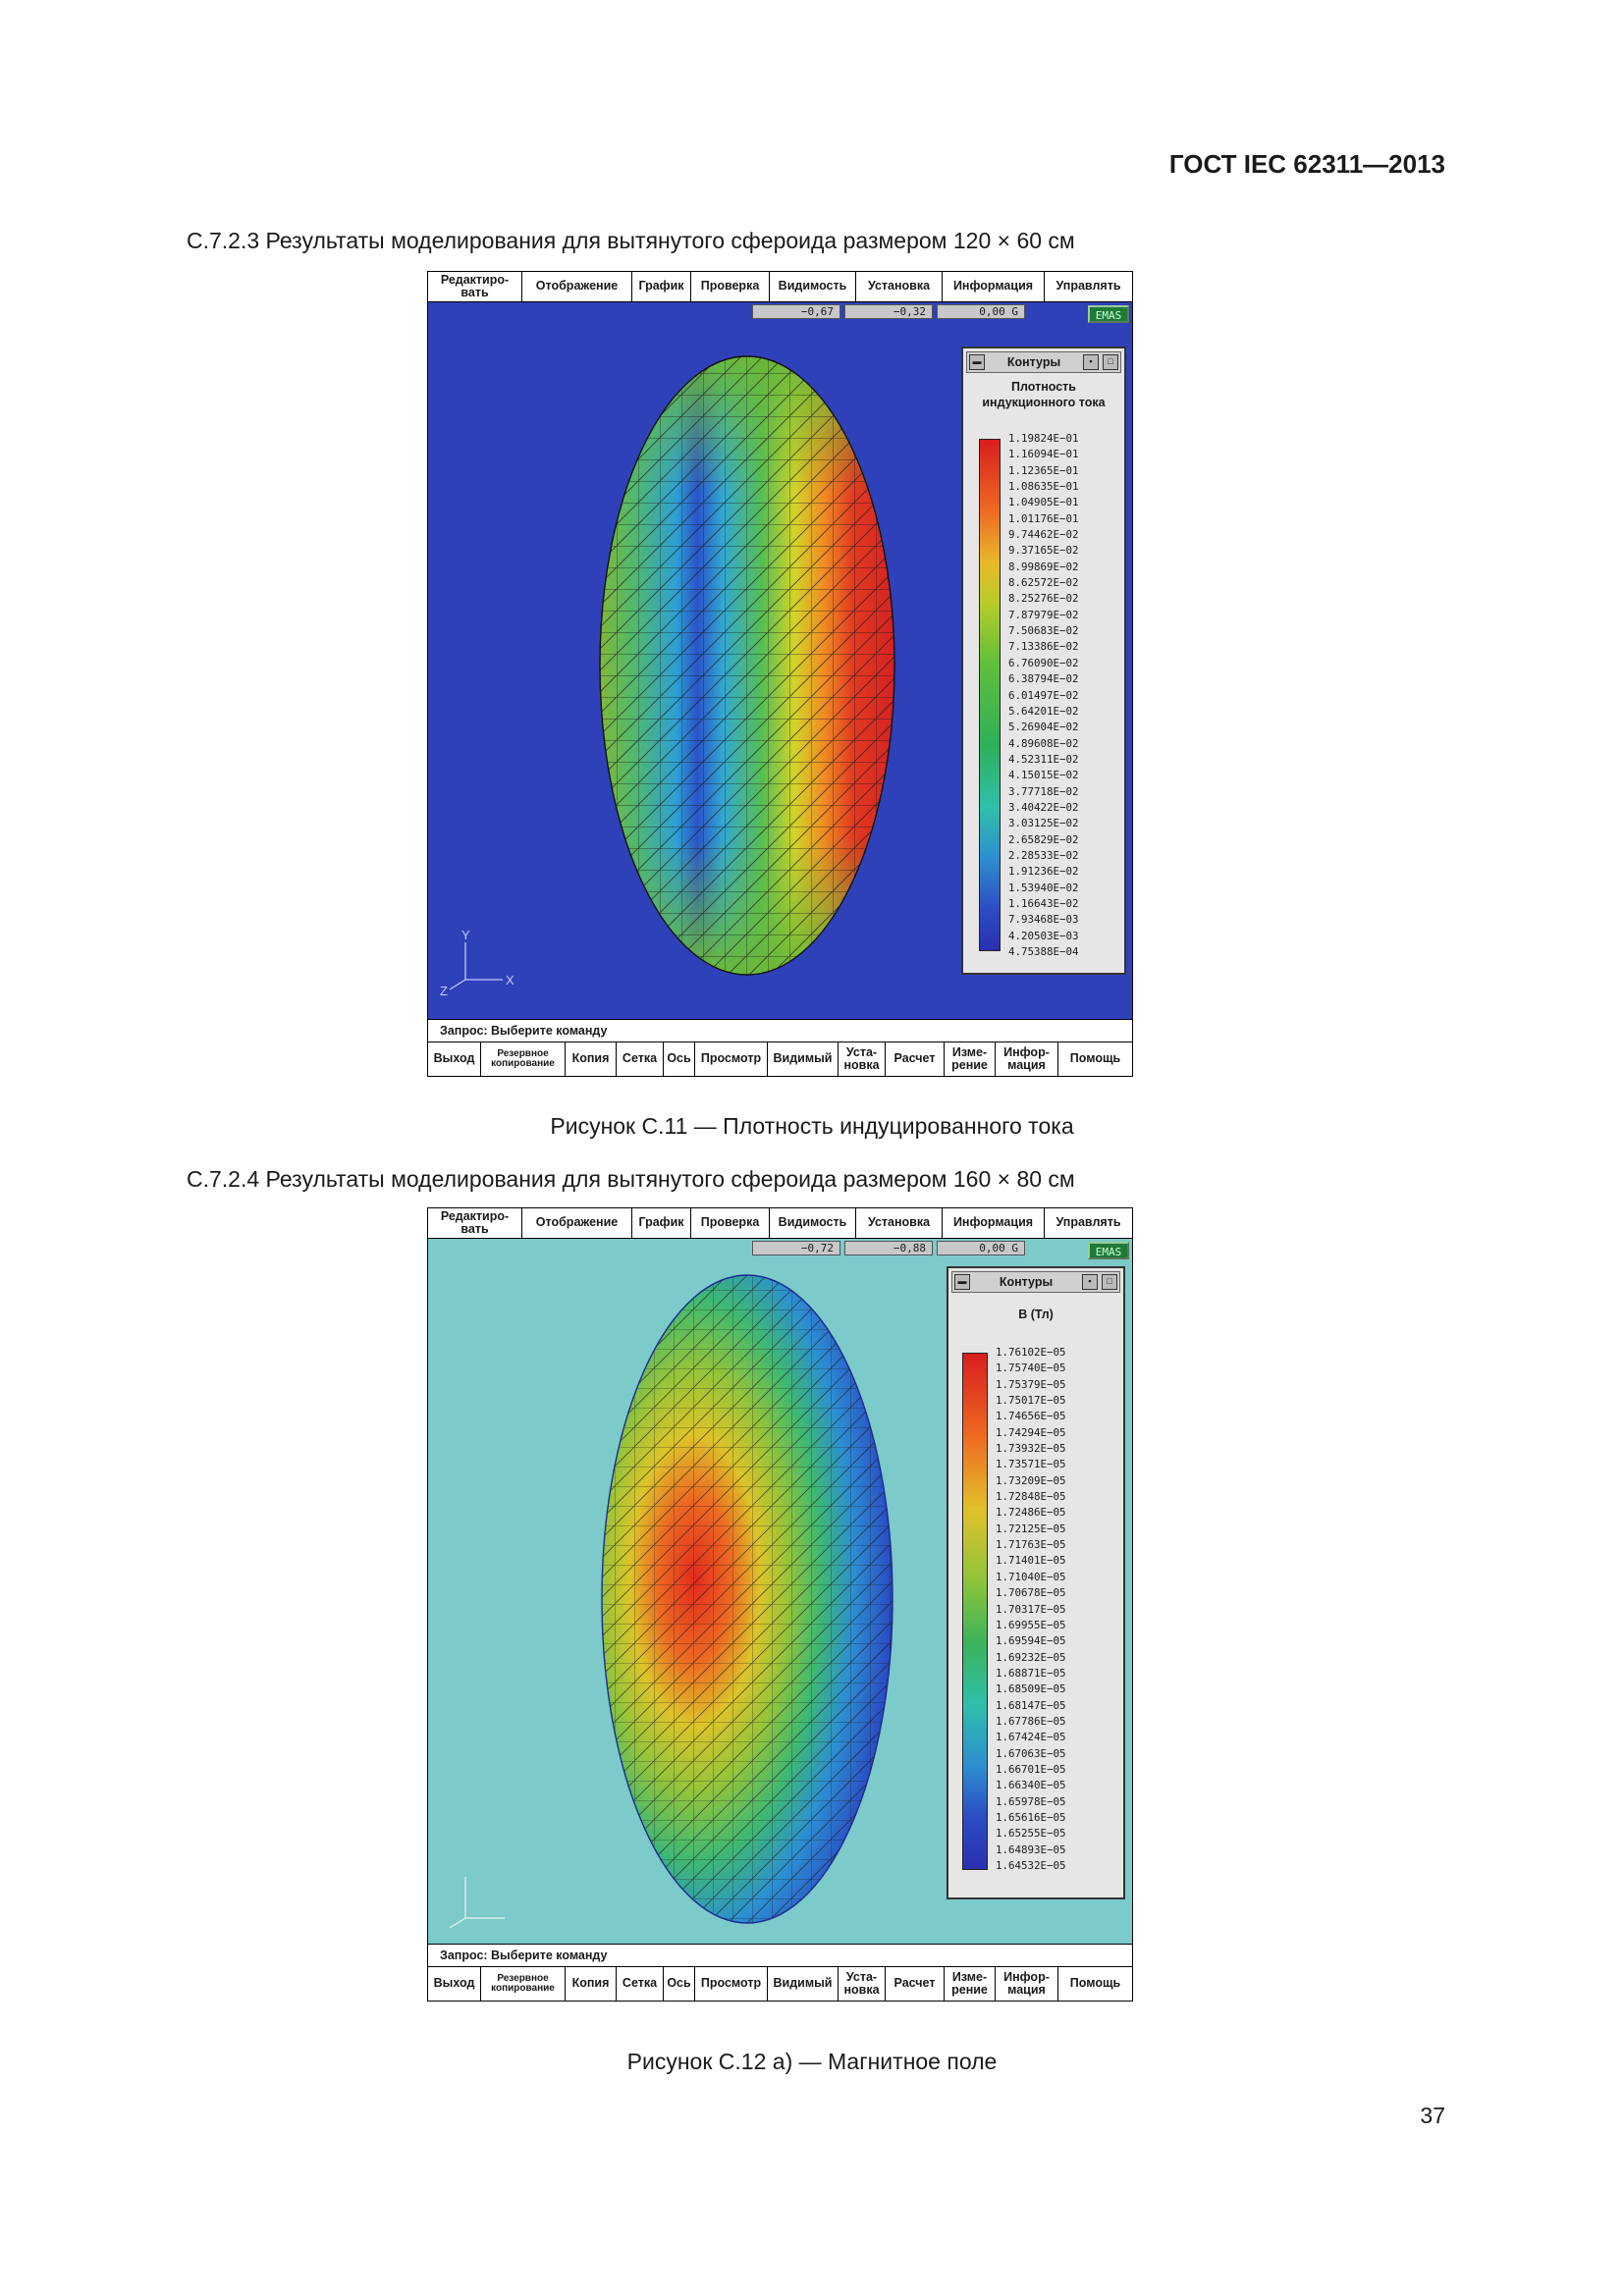  Describe the element at coordinates (1031, 1561) in the screenshot. I see `scale-label: 1.71401E−05` at that location.